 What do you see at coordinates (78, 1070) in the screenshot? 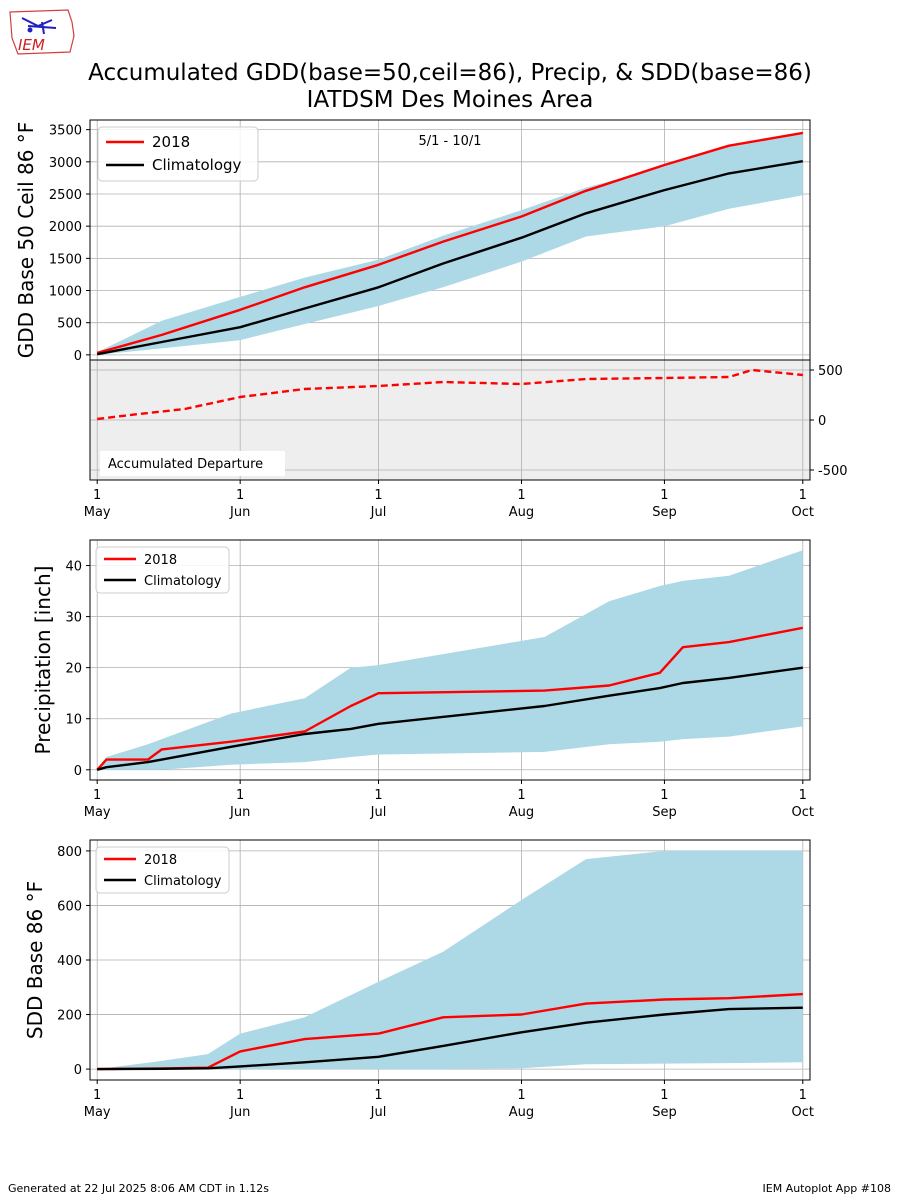
I see `sdd-ytick-label: 0` at bounding box center [78, 1070].